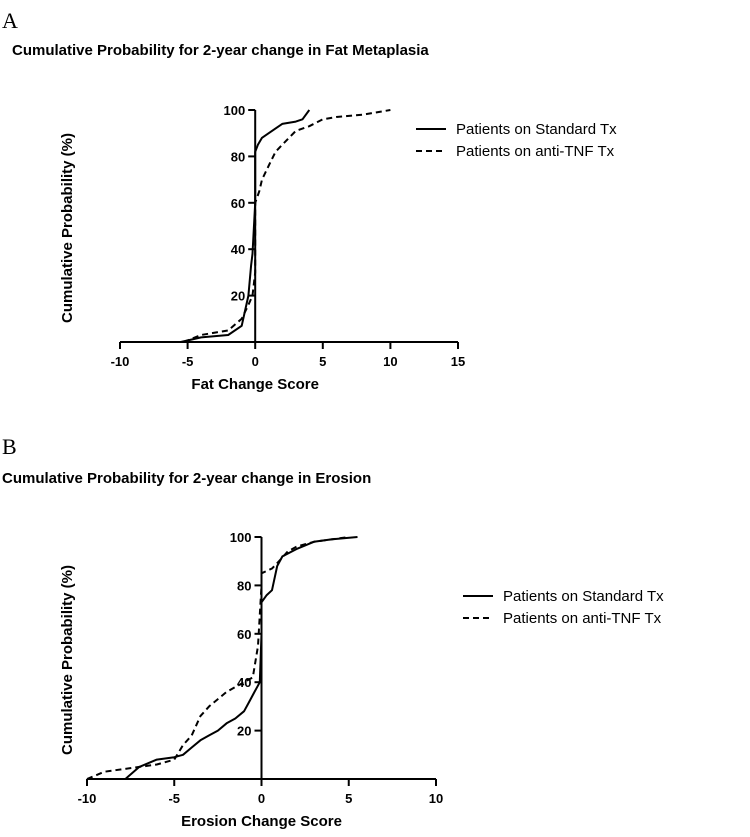 The width and height of the screenshot is (750, 837). Describe the element at coordinates (10, 20) in the screenshot. I see `panel-a-letter: A` at that location.